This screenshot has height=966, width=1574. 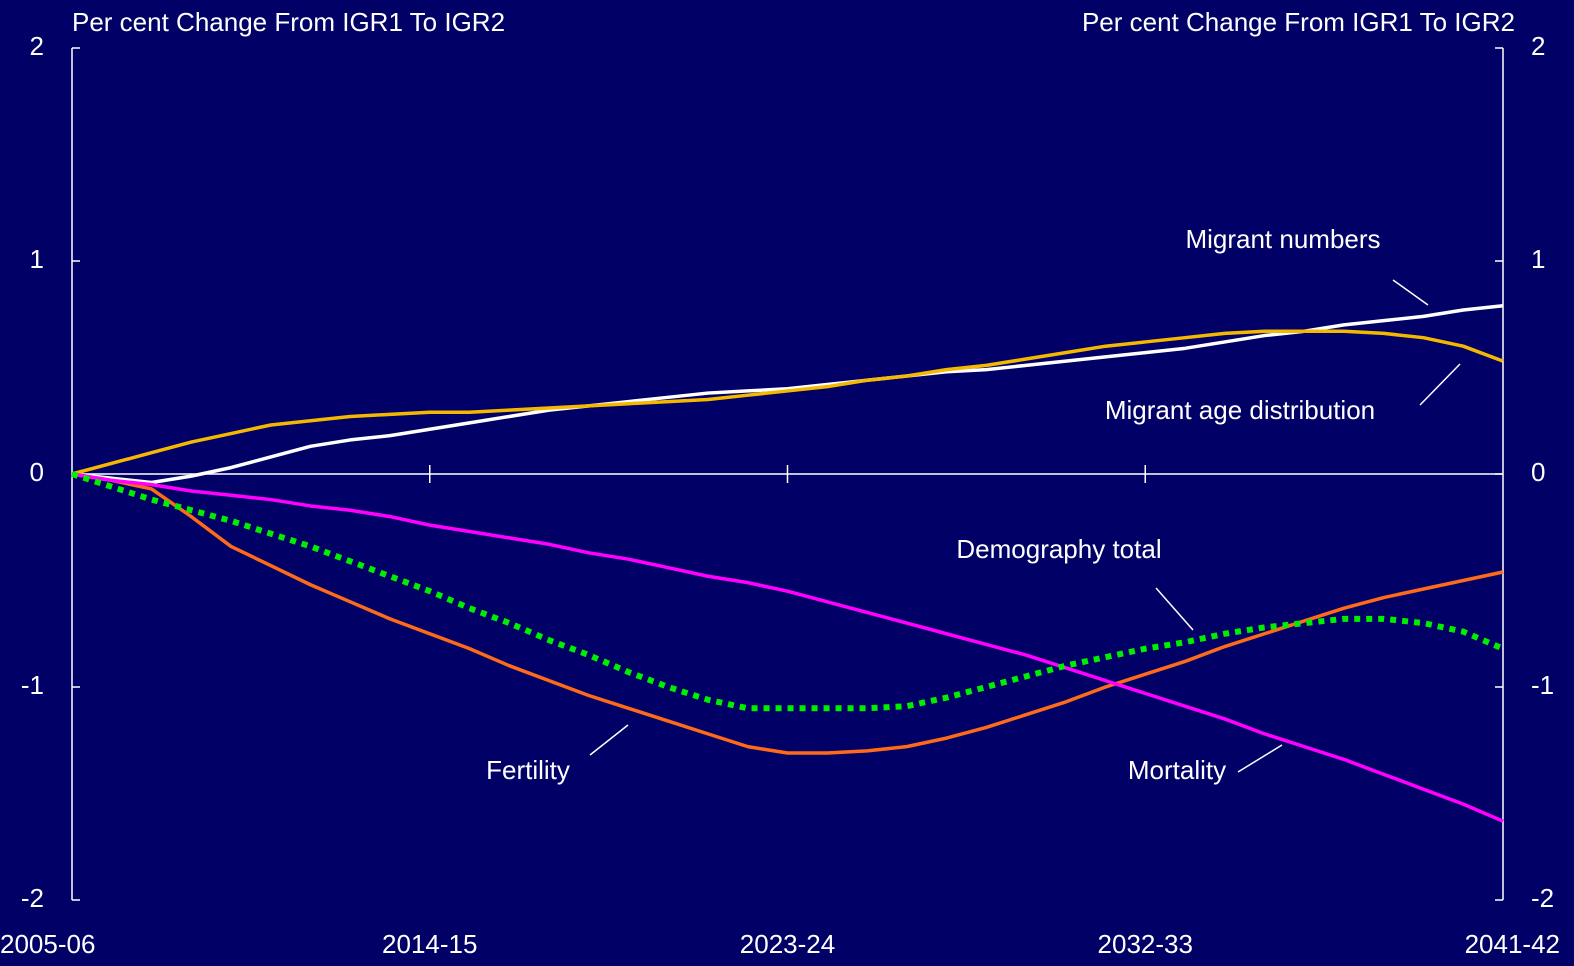 What do you see at coordinates (1298, 22) in the screenshot?
I see `y2-axis-label: Per cent Change From IGR1 To IGR2` at bounding box center [1298, 22].